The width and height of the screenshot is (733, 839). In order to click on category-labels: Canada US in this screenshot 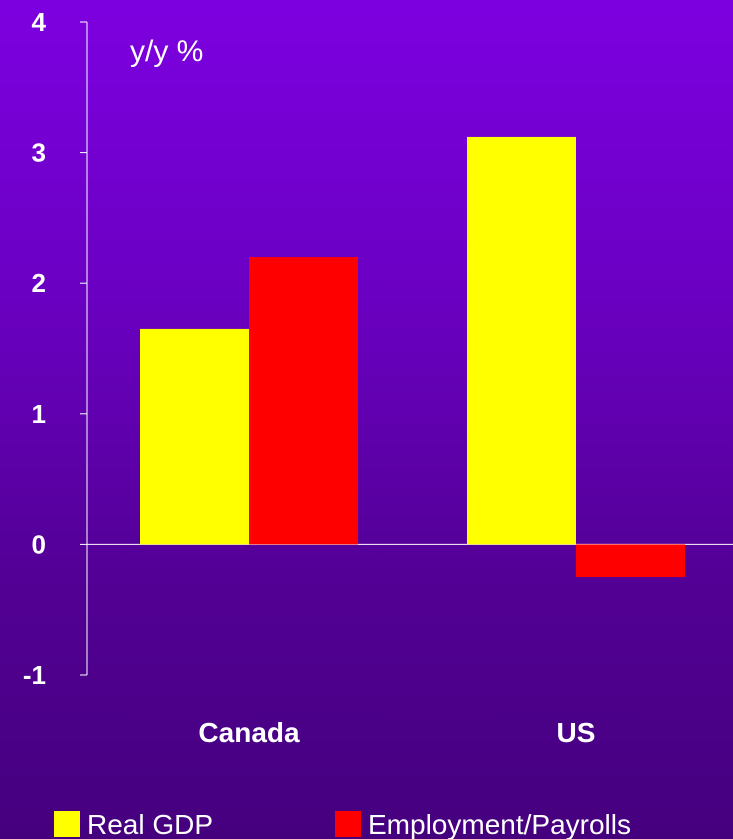, I will do `click(396, 732)`.